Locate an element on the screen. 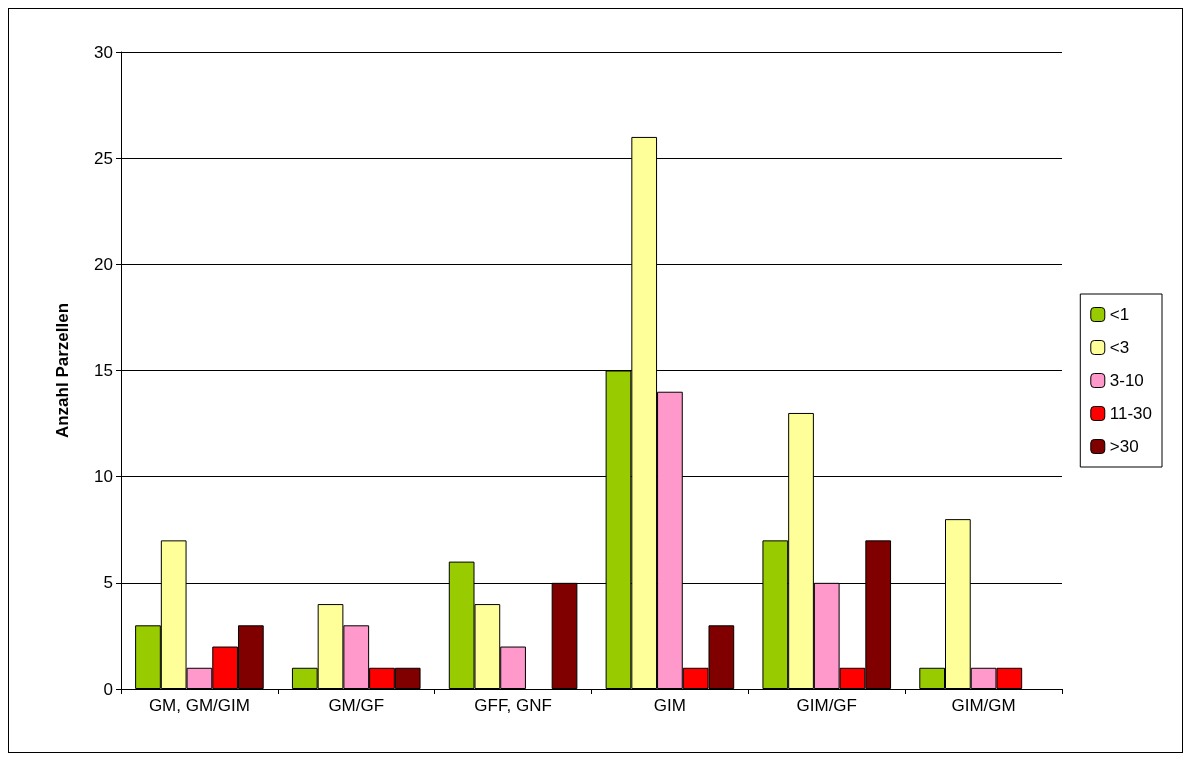  y-tick-label: 0 is located at coordinates (108, 689).